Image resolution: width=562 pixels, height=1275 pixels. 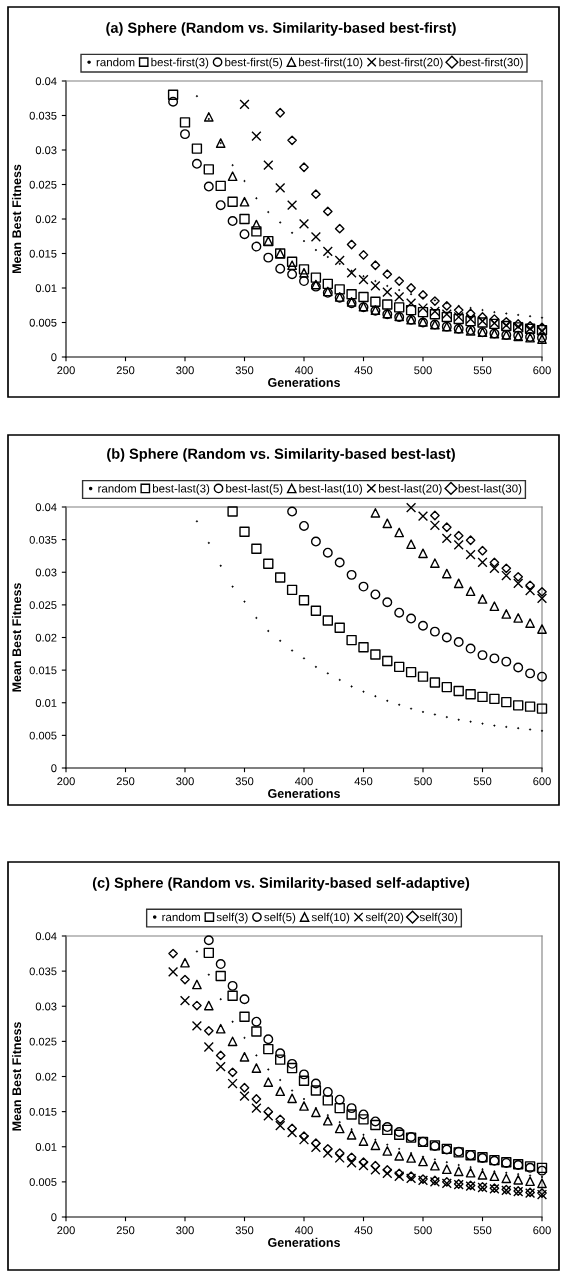 I want to click on legend-label: best-first(30), so click(x=491, y=63).